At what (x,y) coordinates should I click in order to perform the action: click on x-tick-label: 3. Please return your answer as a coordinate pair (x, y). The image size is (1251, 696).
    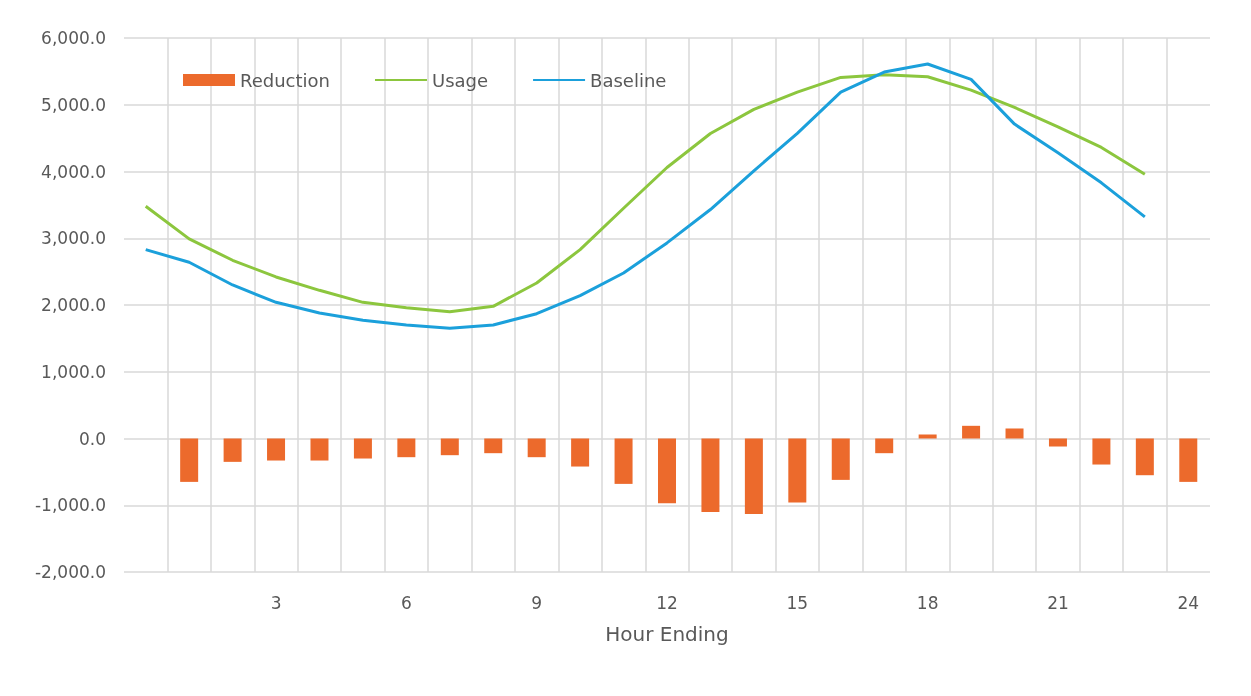
    Looking at the image, I should click on (276, 602).